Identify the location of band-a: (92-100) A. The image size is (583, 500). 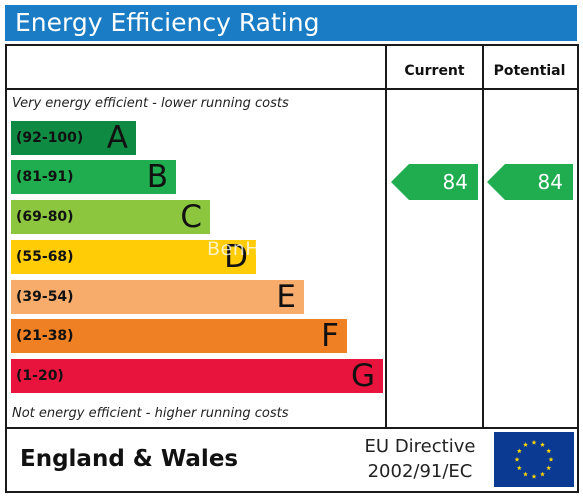
(73, 138).